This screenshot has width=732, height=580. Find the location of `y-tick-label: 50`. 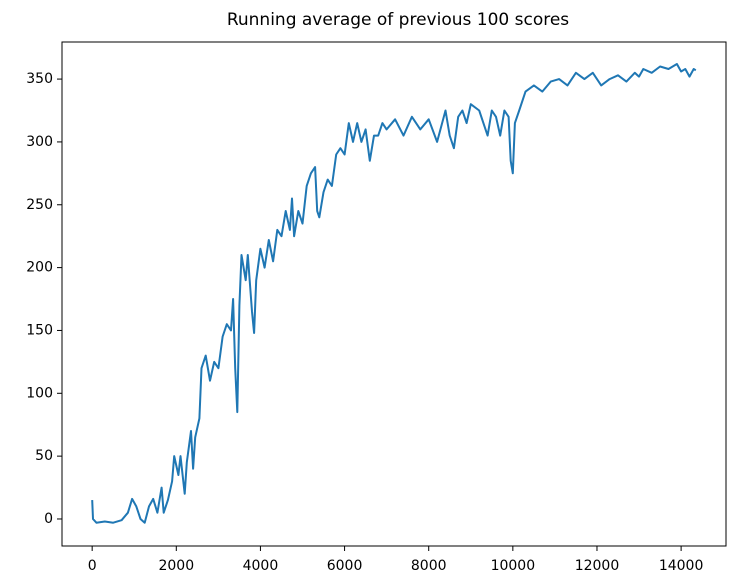

y-tick-label: 50 is located at coordinates (44, 456).